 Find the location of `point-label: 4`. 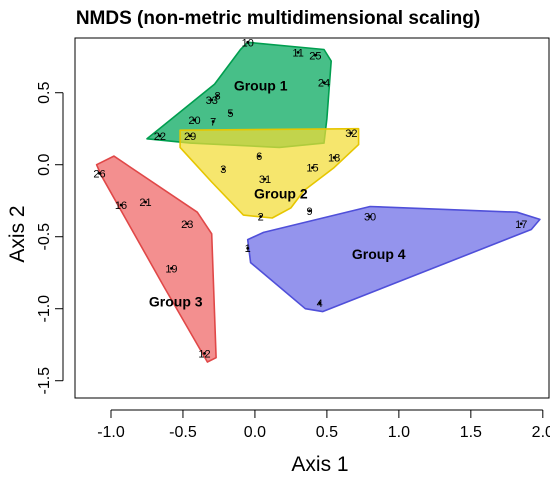

point-label: 4 is located at coordinates (320, 304).